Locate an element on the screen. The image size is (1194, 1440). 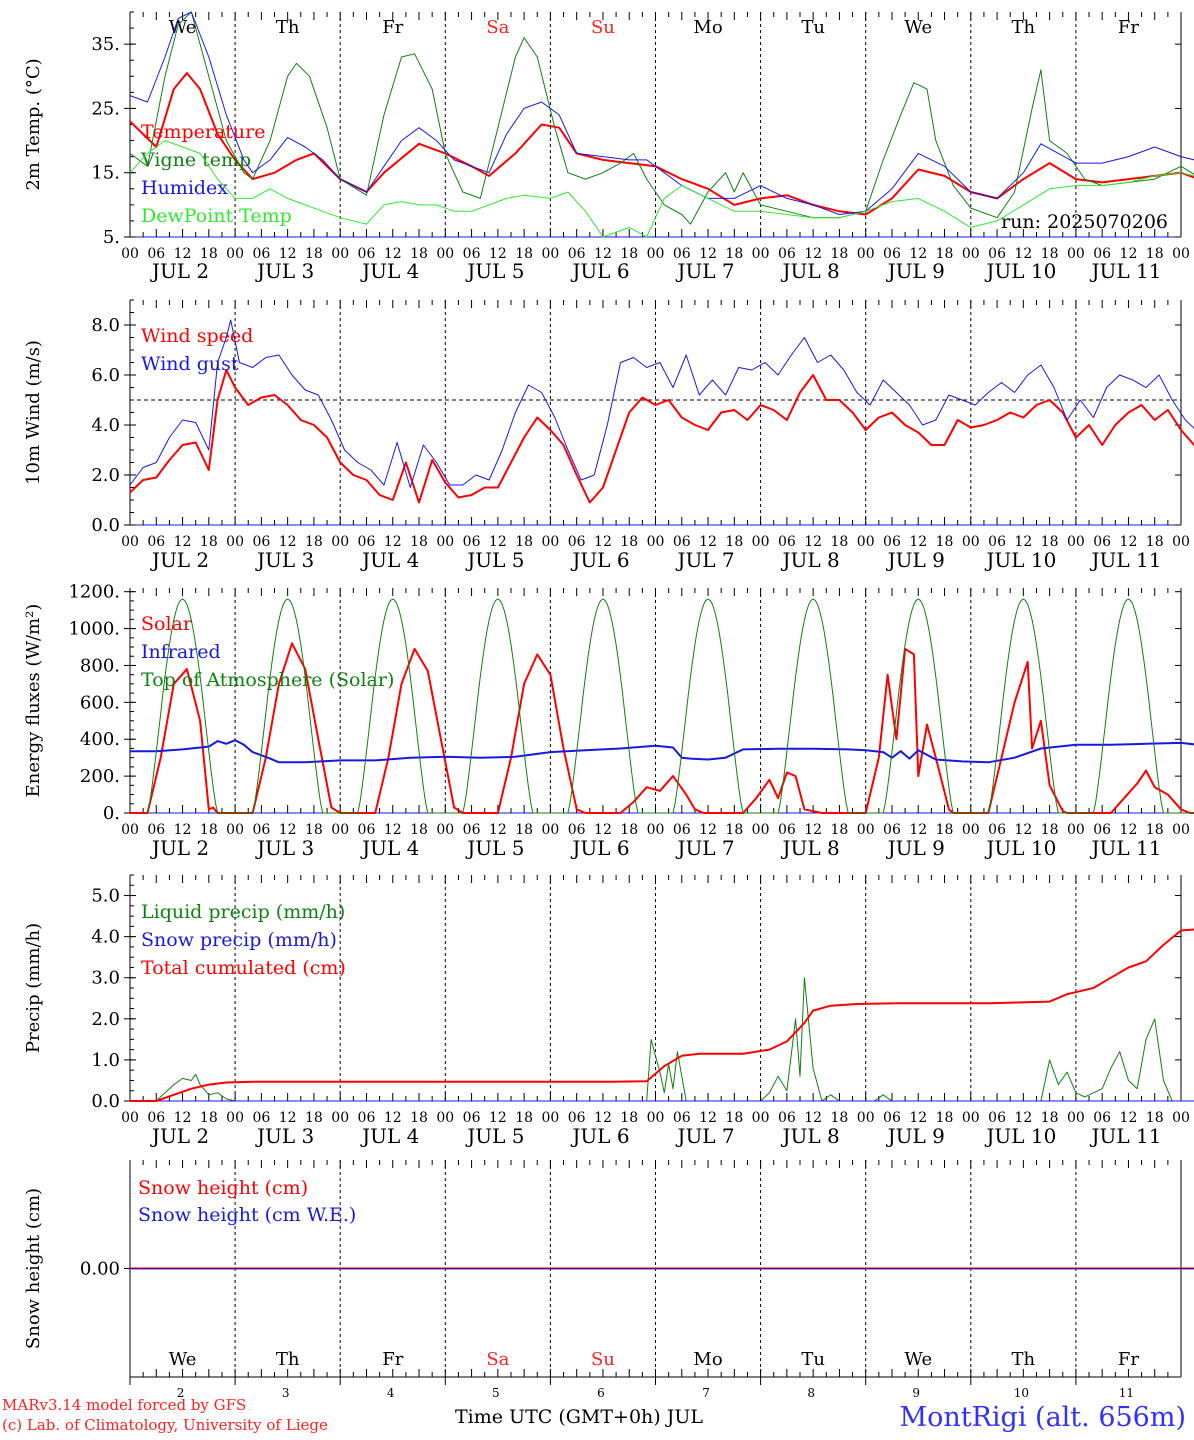
y-tick-label: 1200. is located at coordinates (94, 592).